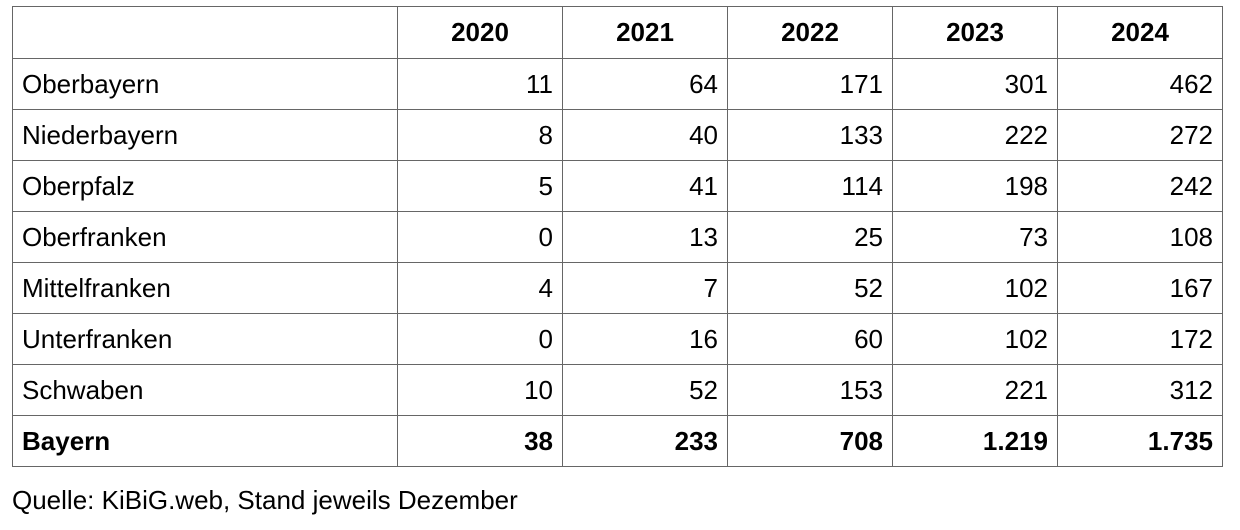  Describe the element at coordinates (975, 441) in the screenshot. I see `table-cell: 1.219` at that location.